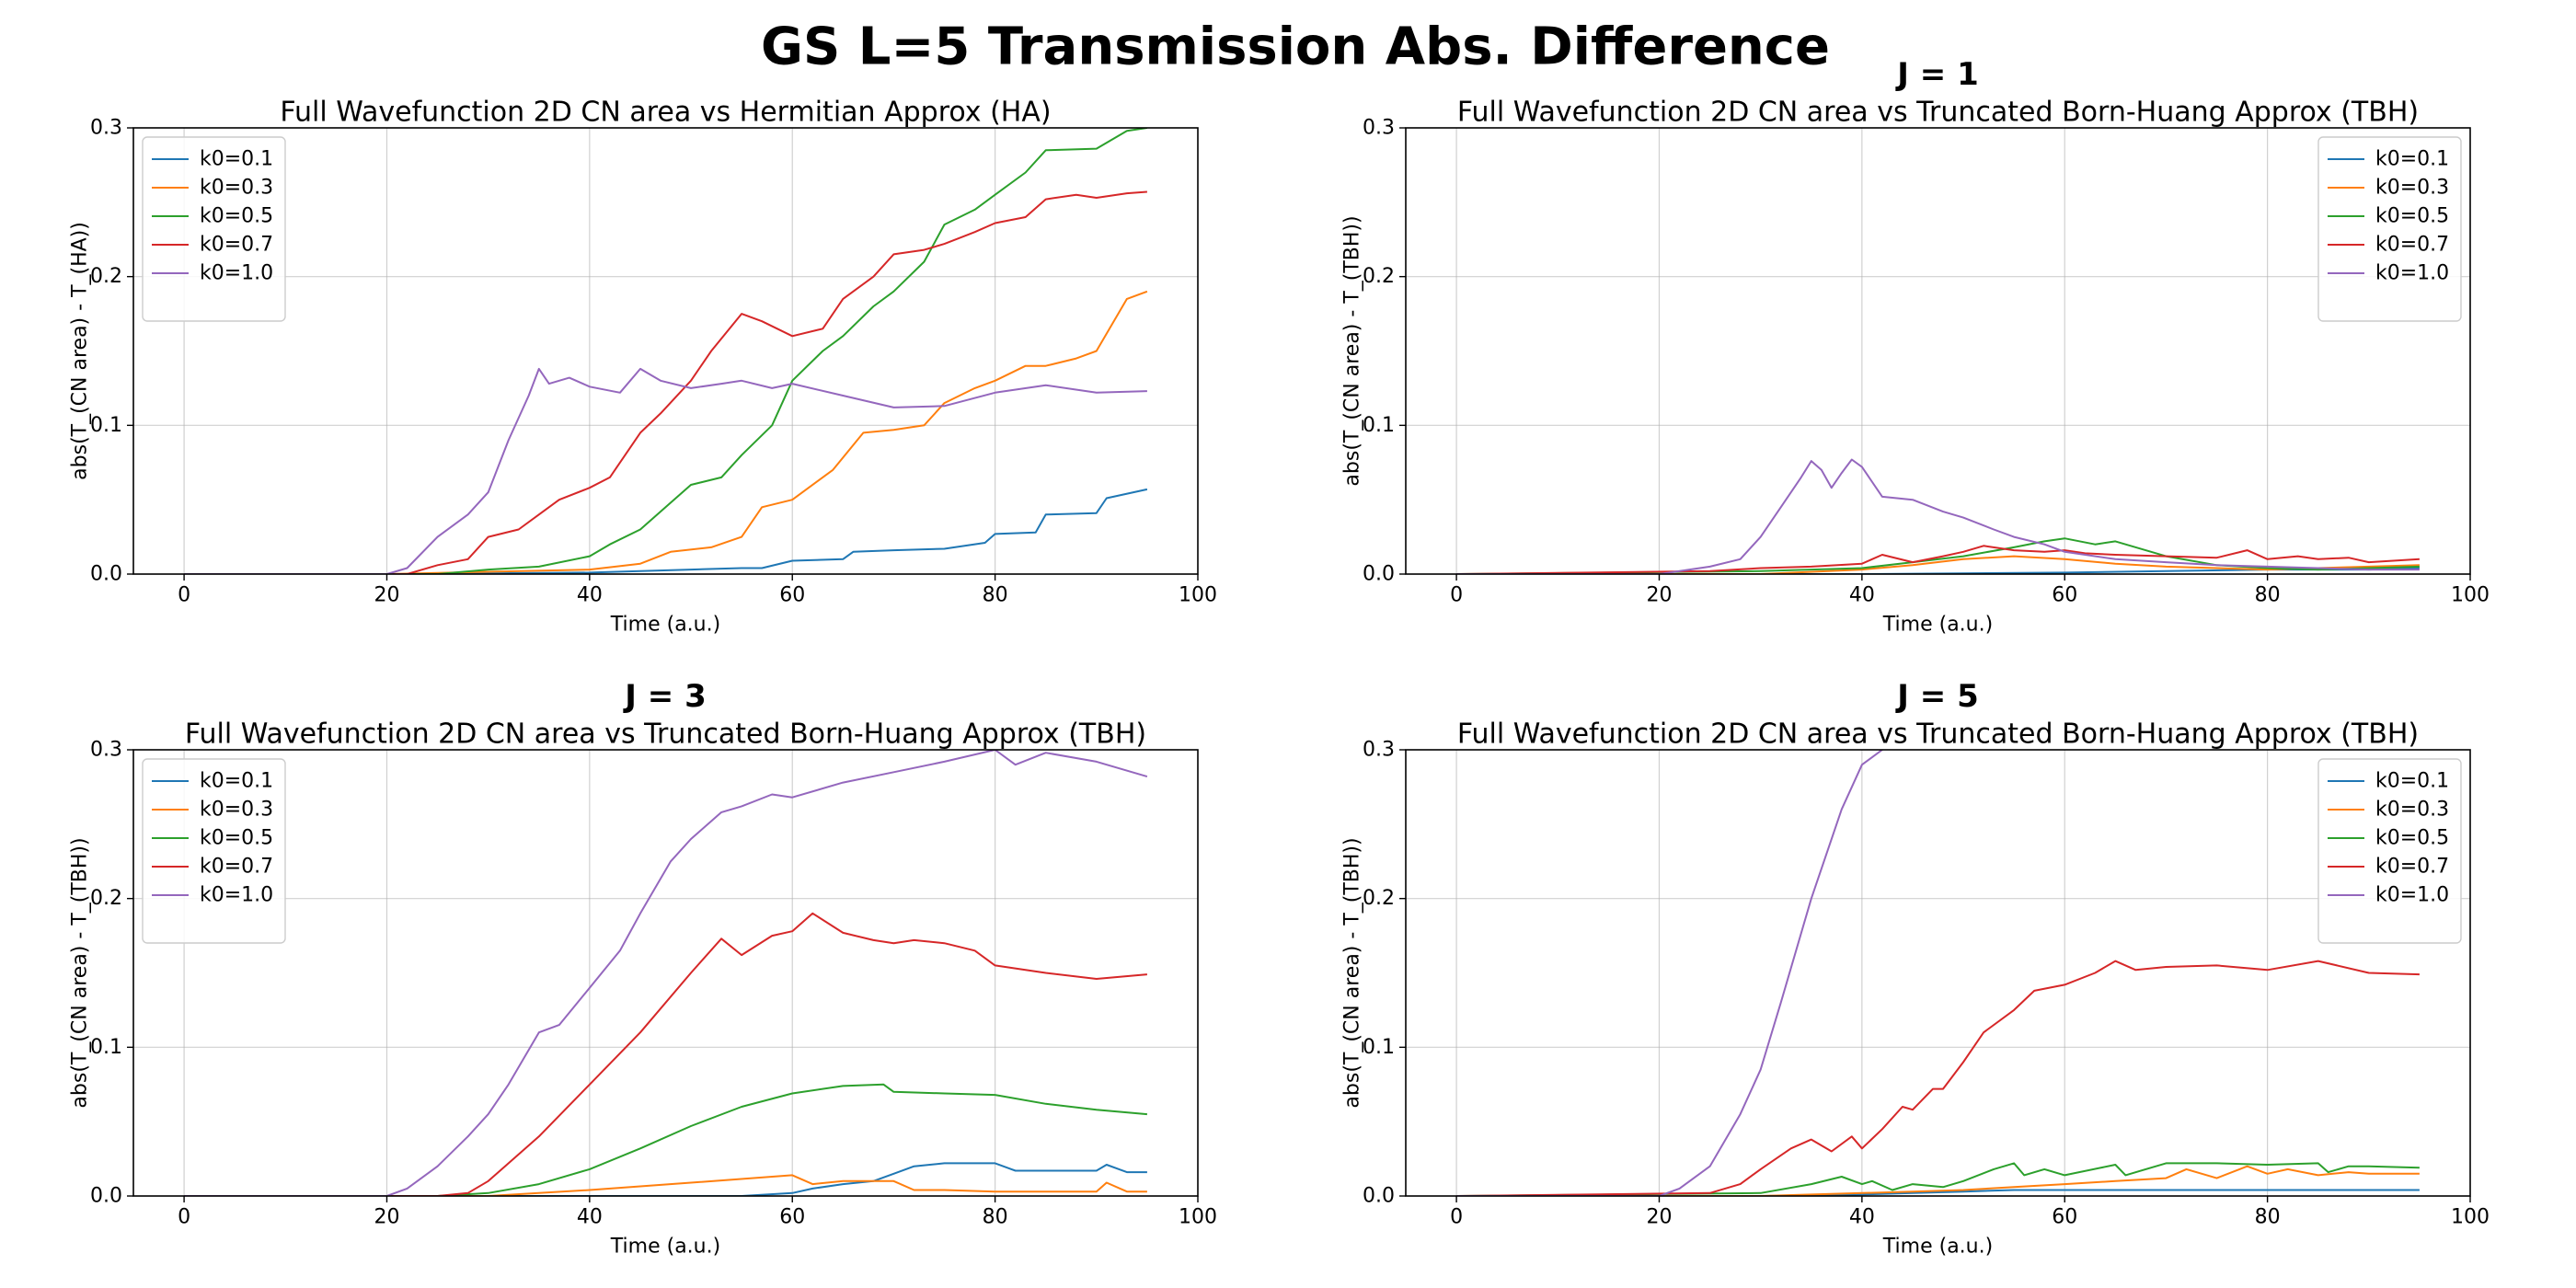 This screenshot has height=1288, width=2576. Describe the element at coordinates (1295, 47) in the screenshot. I see `figure-suptitle: GS L=5 Transmission Abs. Difference` at that location.